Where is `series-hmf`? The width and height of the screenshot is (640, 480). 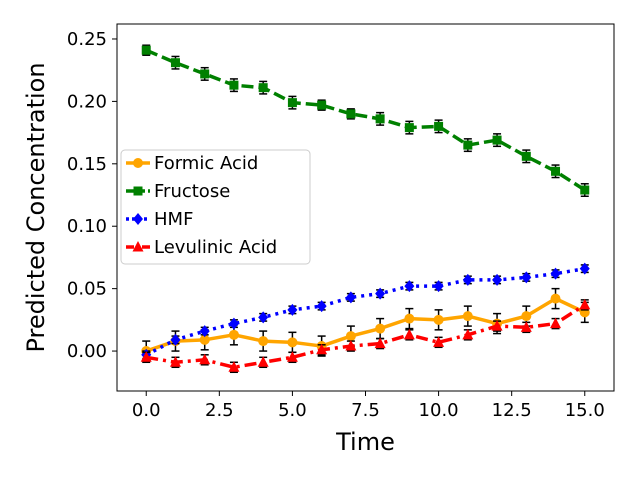 series-hmf is located at coordinates (365, 311).